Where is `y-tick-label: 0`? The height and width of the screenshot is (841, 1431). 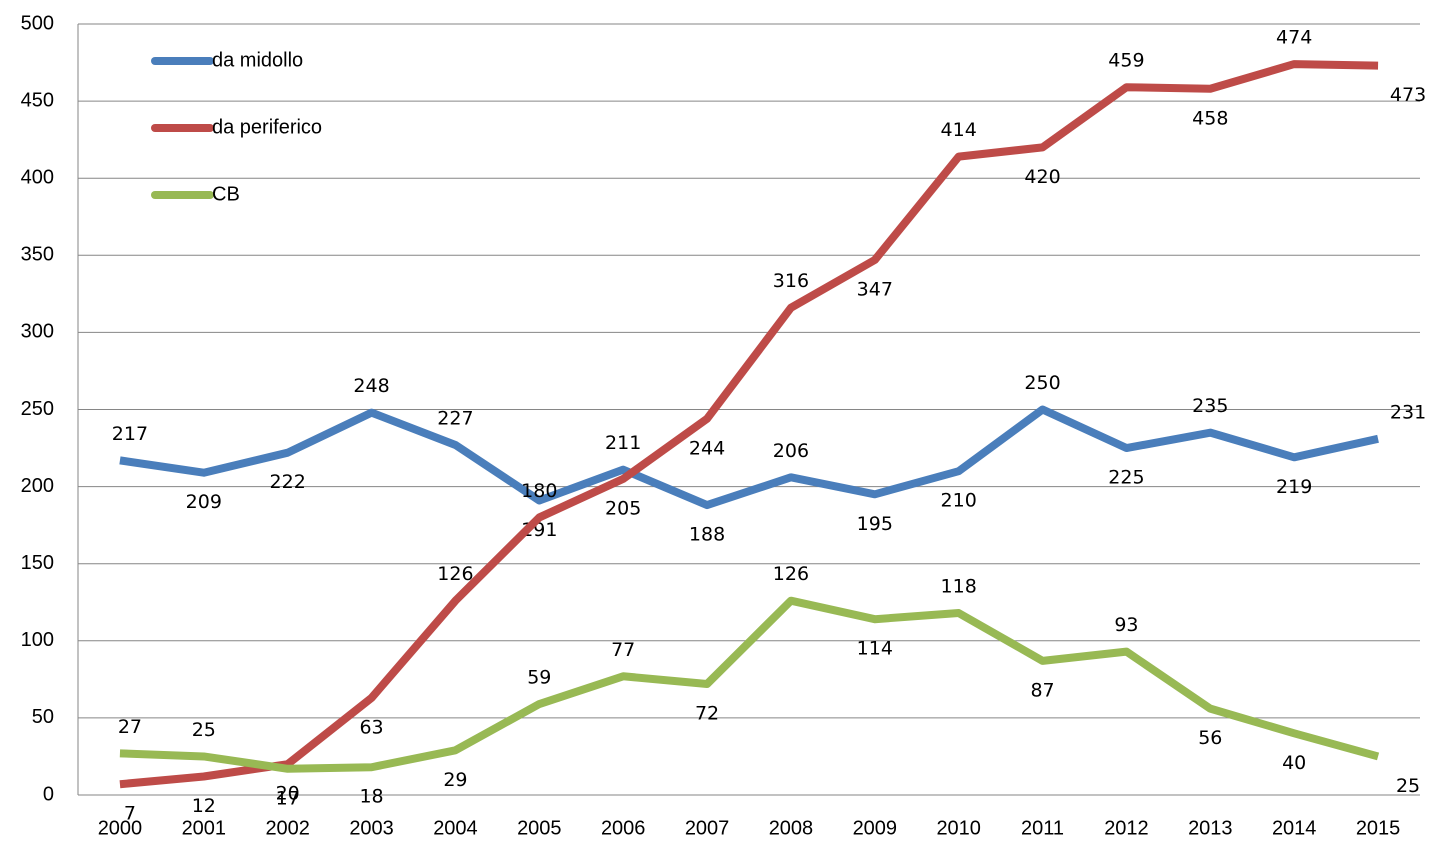
y-tick-label: 0 is located at coordinates (48, 794).